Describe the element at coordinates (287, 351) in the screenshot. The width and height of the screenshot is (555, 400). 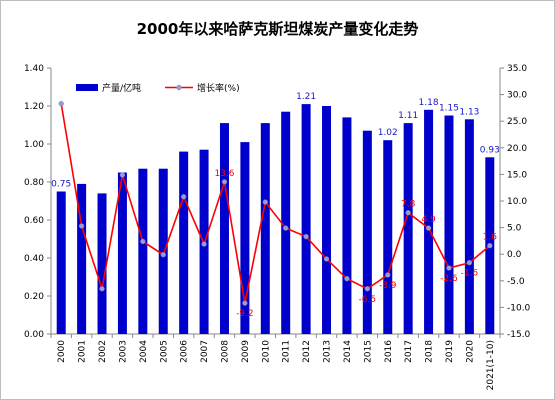
I see `x-tick-label: 2011` at that location.